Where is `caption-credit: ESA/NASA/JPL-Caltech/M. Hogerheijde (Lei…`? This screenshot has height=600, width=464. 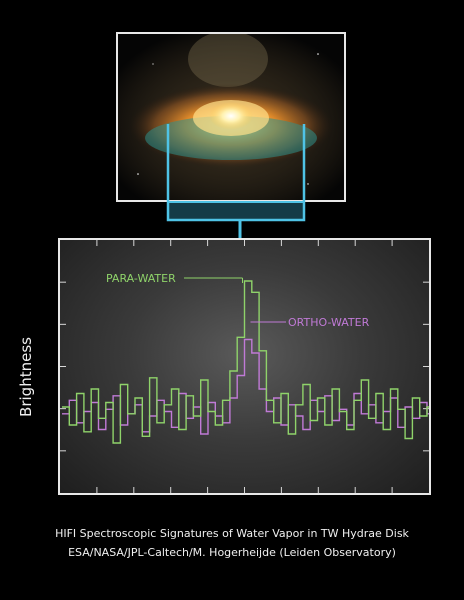 caption-credit: ESA/NASA/JPL-Caltech/M. Hogerheijde (Lei… is located at coordinates (232, 552).